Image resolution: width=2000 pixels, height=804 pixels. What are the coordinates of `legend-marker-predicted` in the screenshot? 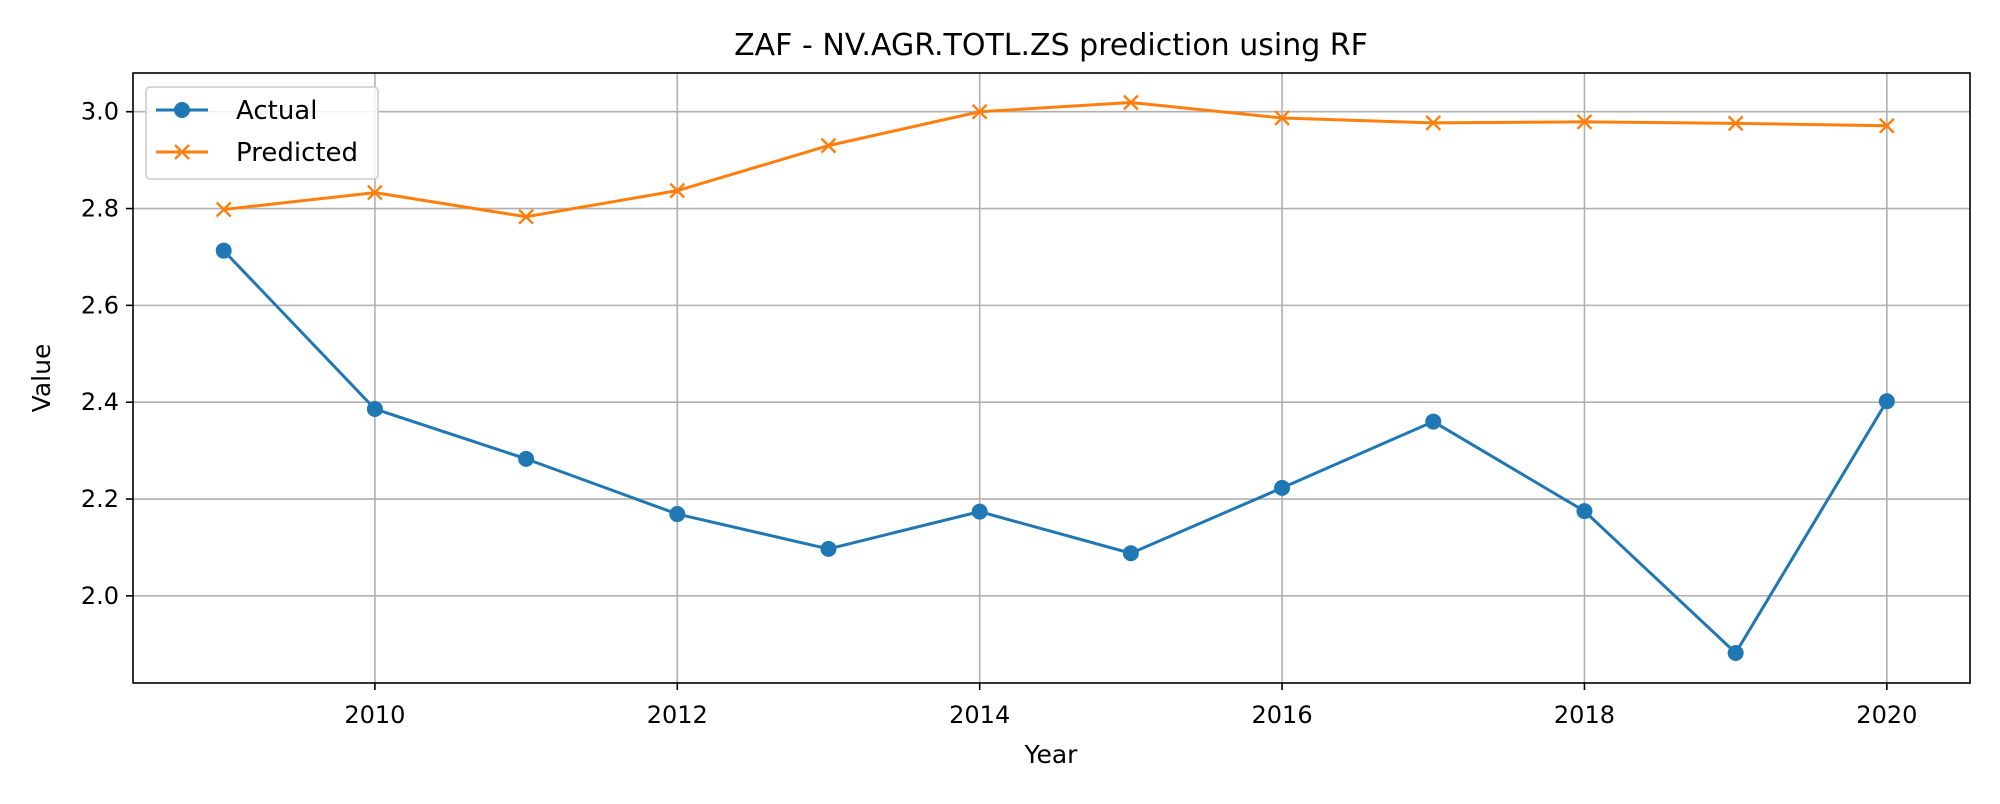 It's located at (182, 152).